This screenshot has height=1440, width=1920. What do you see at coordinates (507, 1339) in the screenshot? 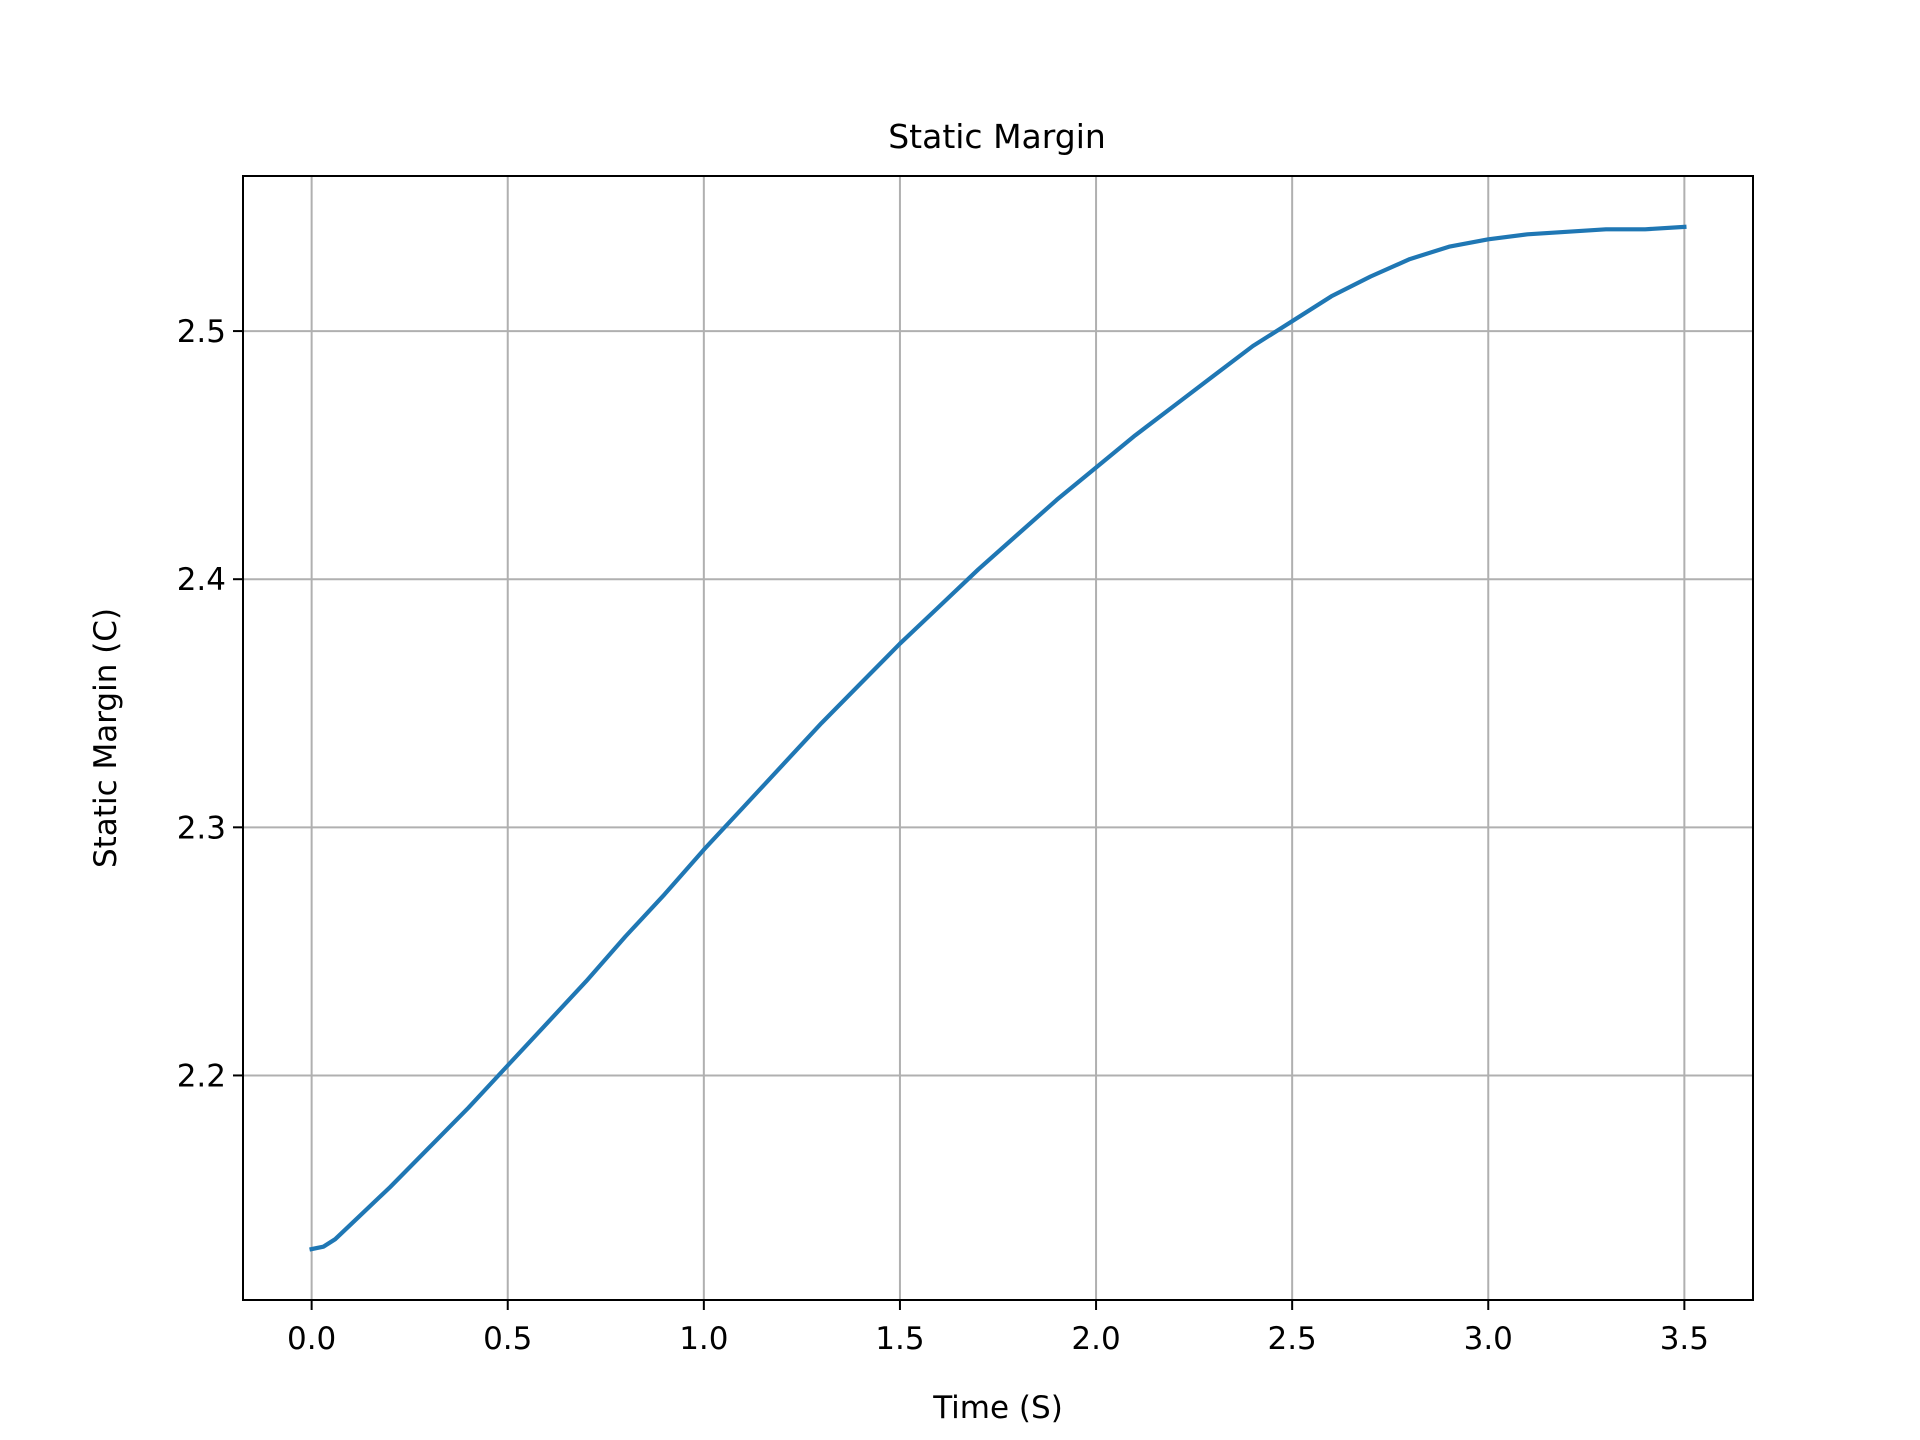
I see `x-tick-label: 0.5` at bounding box center [507, 1339].